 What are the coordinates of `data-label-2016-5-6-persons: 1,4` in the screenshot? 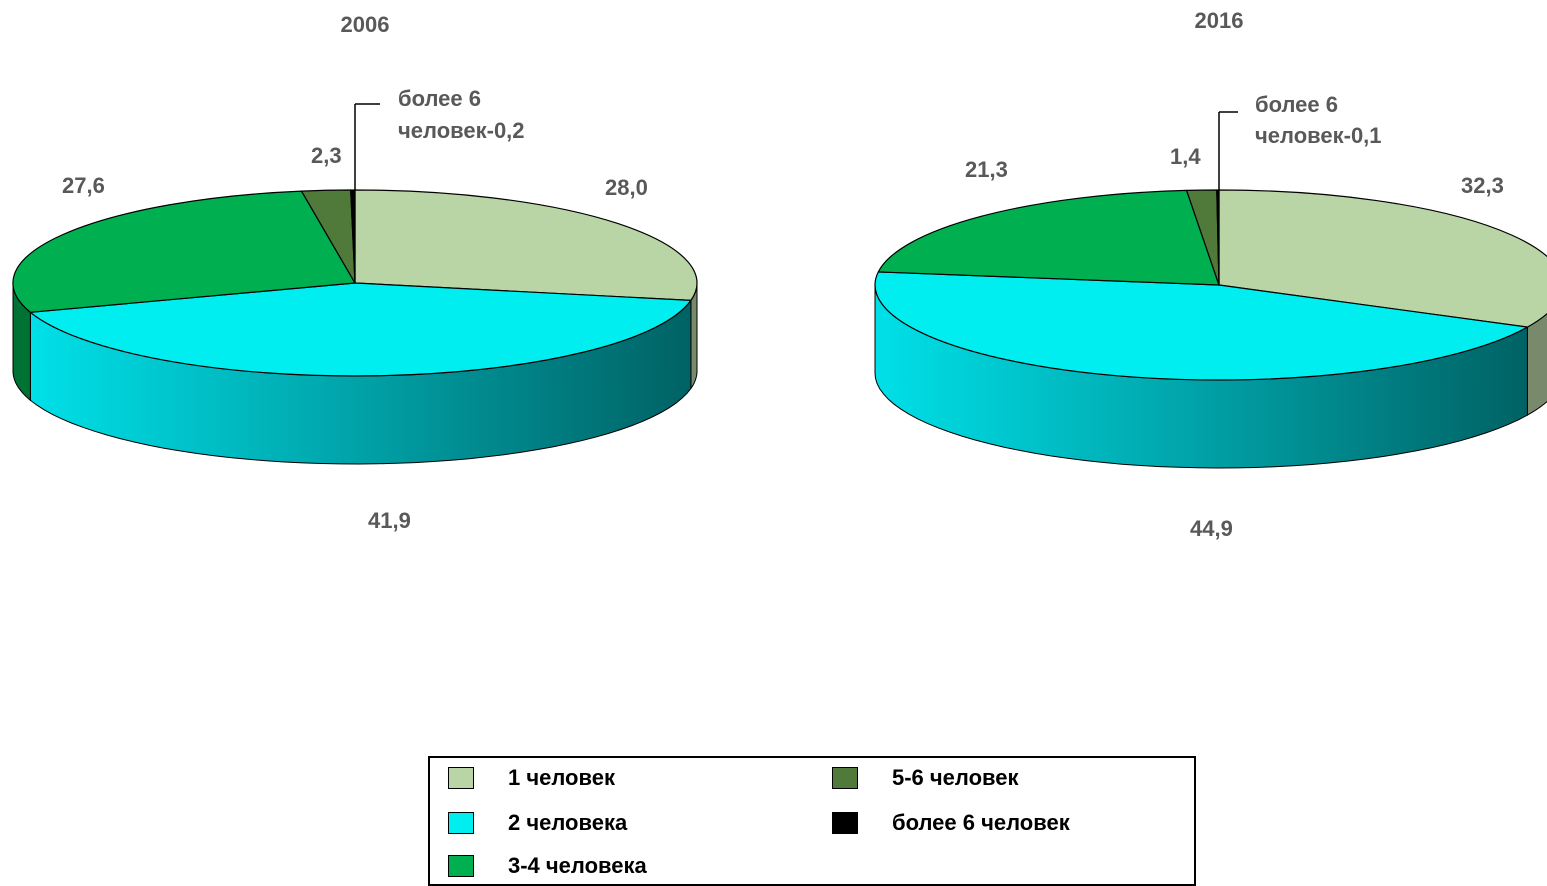 It's located at (1185, 156).